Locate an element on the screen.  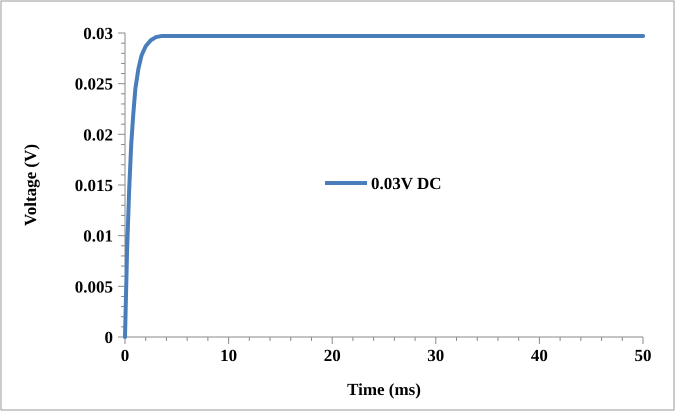
y-tick-label: 0.025 is located at coordinates (93, 84).